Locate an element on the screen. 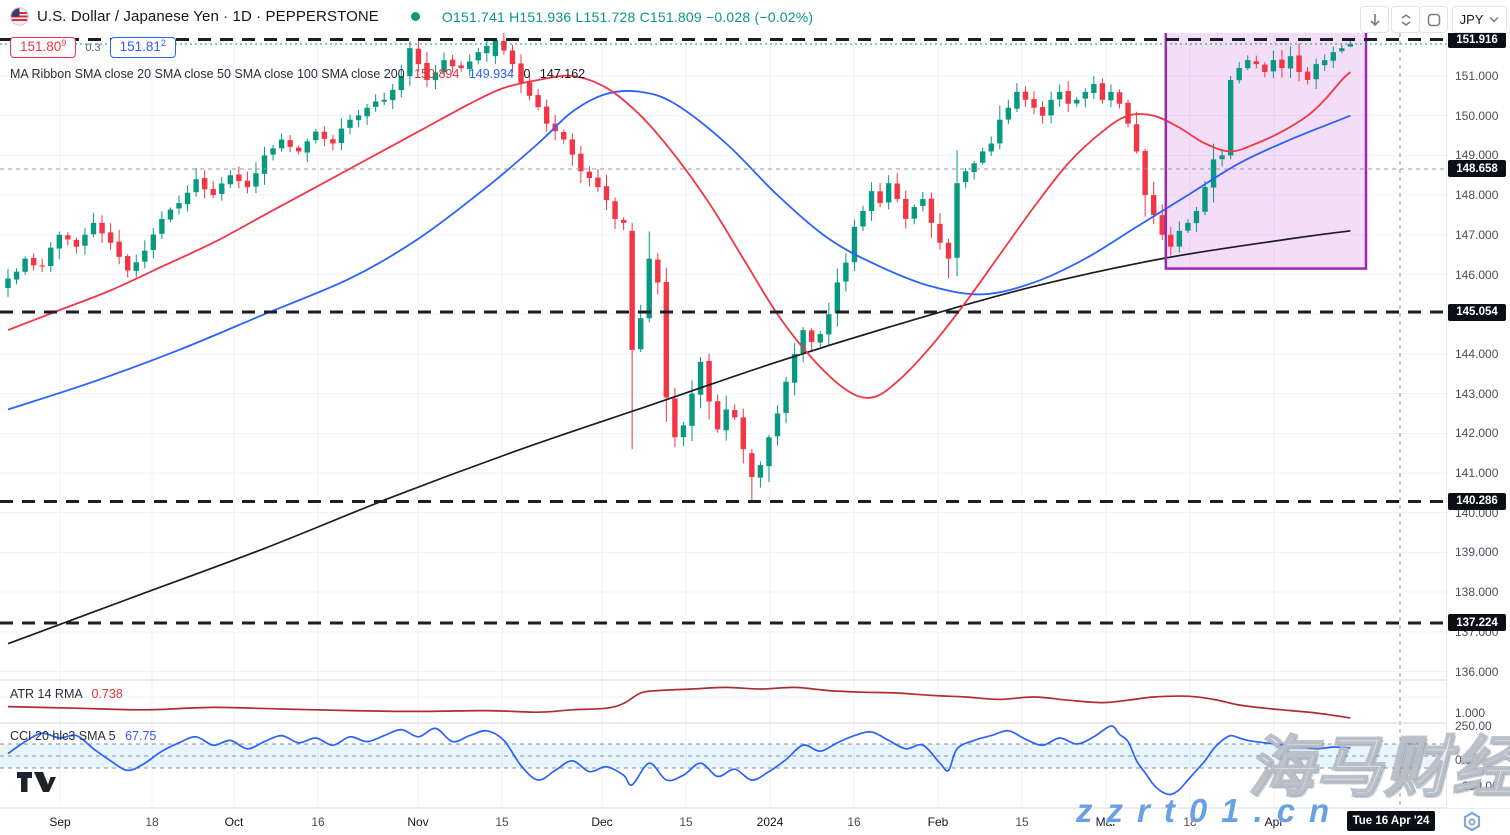  ask-price-fraction: 2 is located at coordinates (163, 43).